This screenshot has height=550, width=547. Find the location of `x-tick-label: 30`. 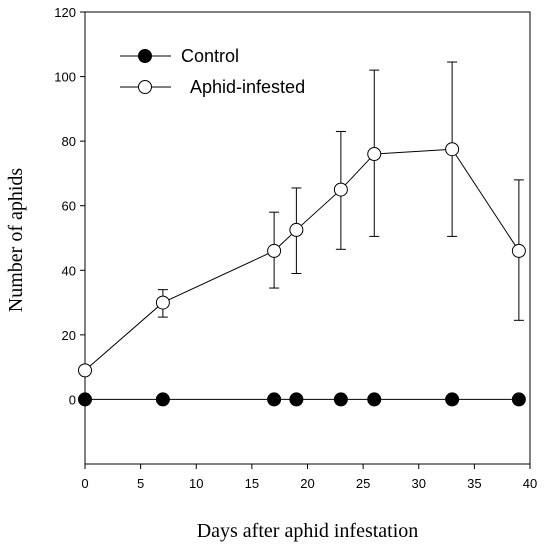

x-tick-label: 30 is located at coordinates (419, 483).